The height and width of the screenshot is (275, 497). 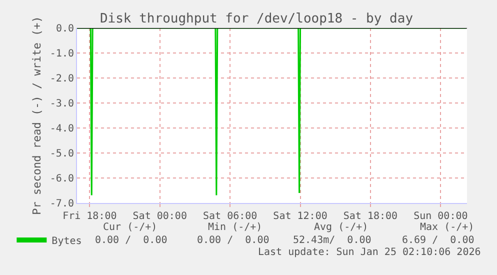 What do you see at coordinates (341, 227) in the screenshot?
I see `text: Avg (-/+)` at bounding box center [341, 227].